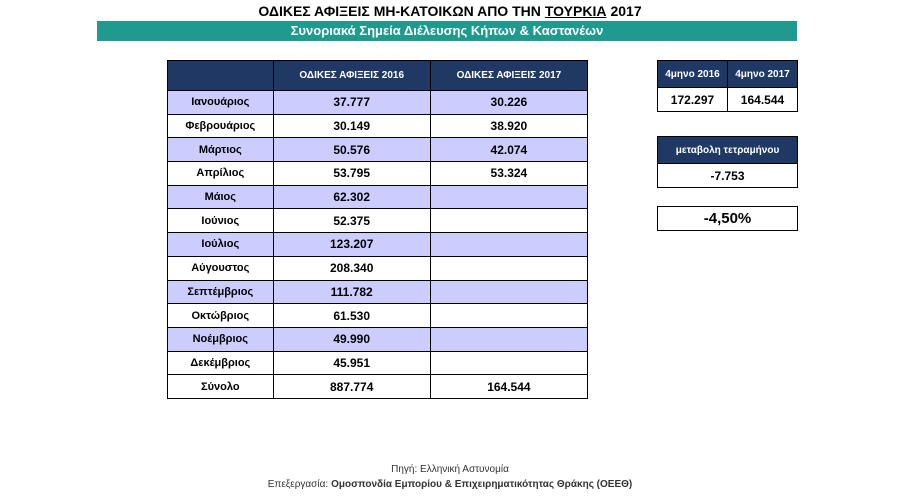 This screenshot has height=498, width=900. Describe the element at coordinates (762, 74) in the screenshot. I see `header-cell: 4μηνο 2017` at that location.